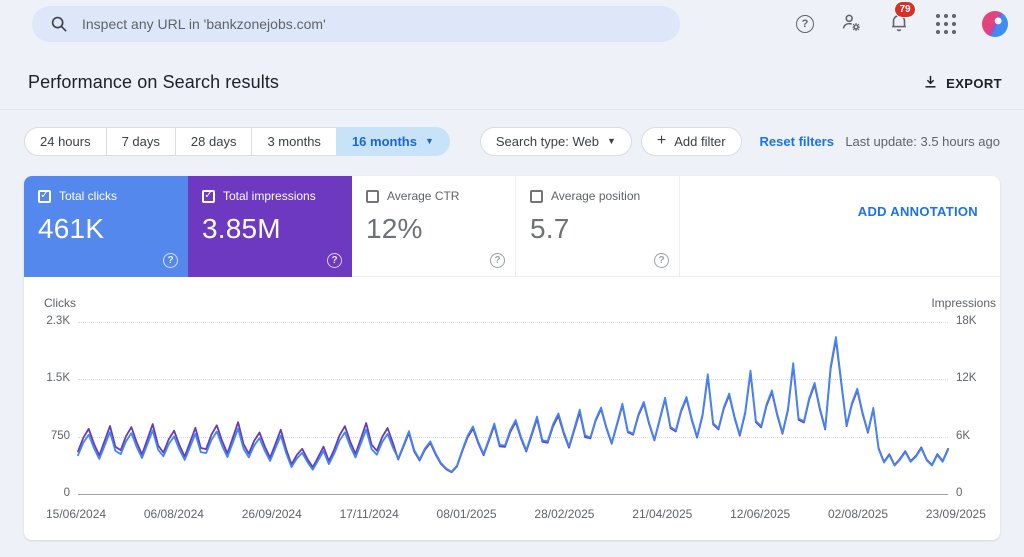 The image size is (1024, 557). Describe the element at coordinates (555, 141) in the screenshot. I see `search-type-filter: Search type: Web ▼` at that location.